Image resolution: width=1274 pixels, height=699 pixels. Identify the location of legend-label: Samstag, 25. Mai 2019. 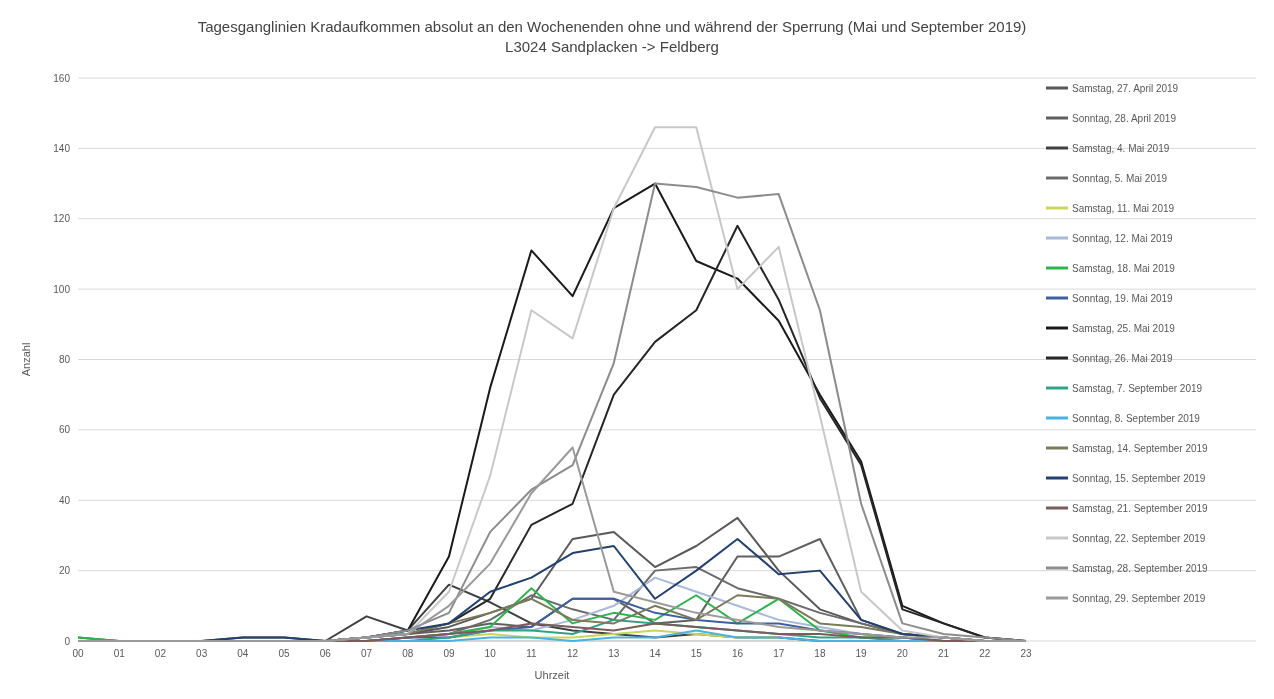
(1124, 328).